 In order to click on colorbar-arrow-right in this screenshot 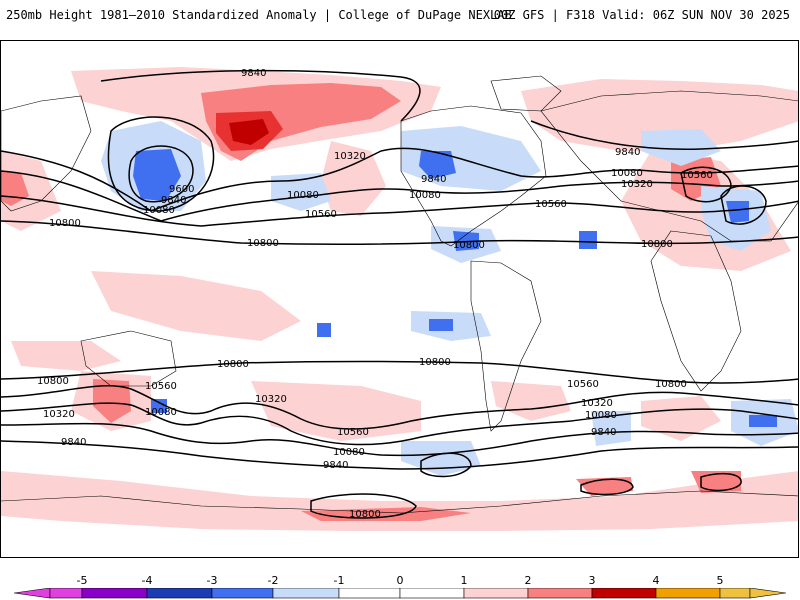, I will do `click(768, 593)`.